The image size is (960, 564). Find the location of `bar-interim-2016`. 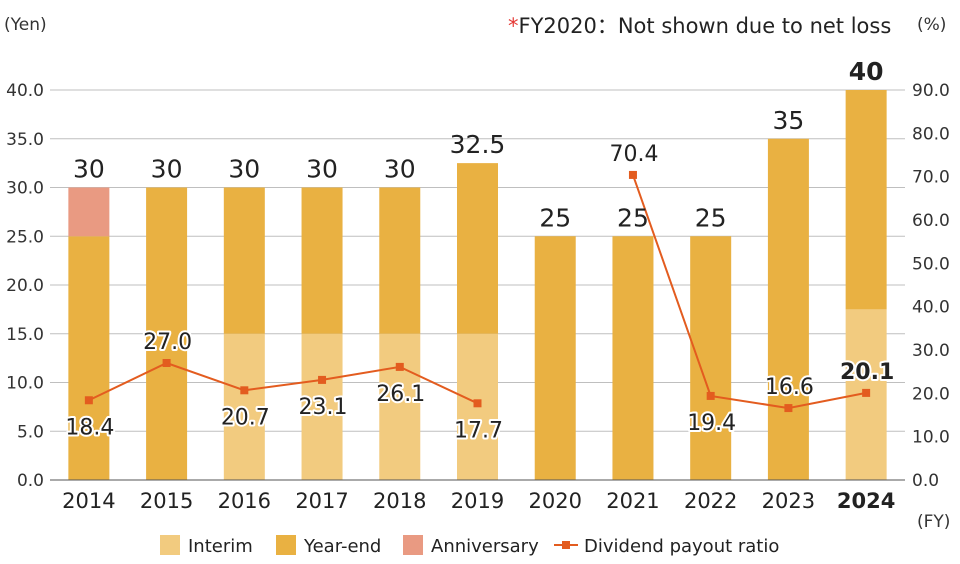

bar-interim-2016 is located at coordinates (244, 406).